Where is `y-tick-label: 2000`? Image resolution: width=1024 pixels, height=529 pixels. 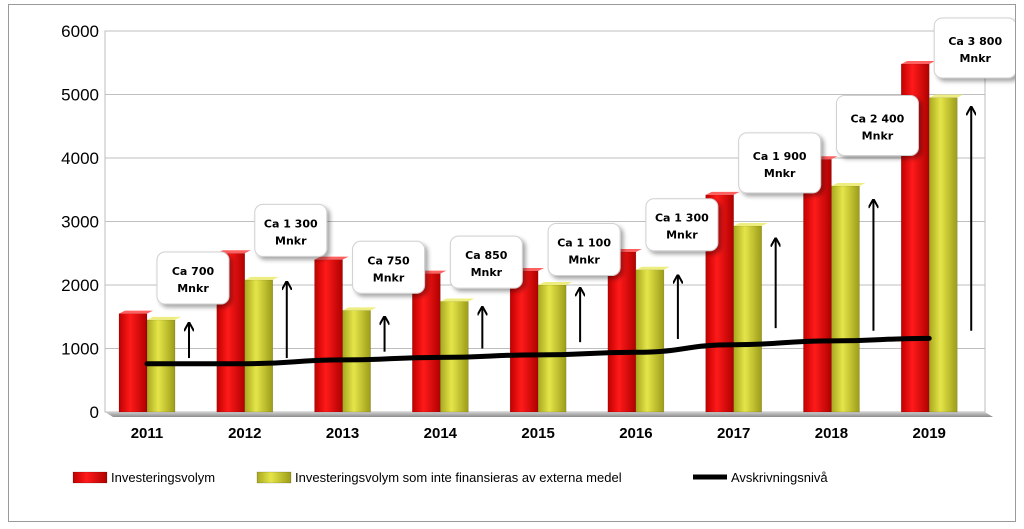 y-tick-label: 2000 is located at coordinates (80, 285).